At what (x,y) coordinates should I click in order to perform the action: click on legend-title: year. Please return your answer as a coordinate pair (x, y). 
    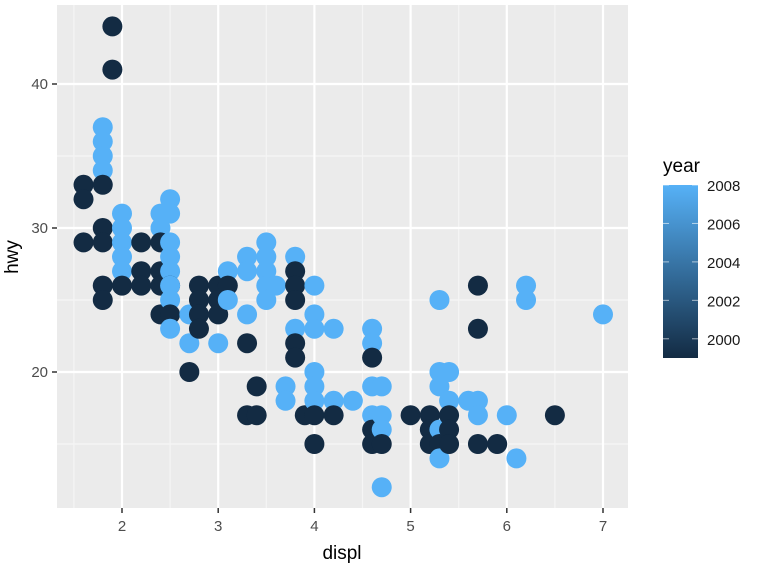
    Looking at the image, I should click on (682, 166).